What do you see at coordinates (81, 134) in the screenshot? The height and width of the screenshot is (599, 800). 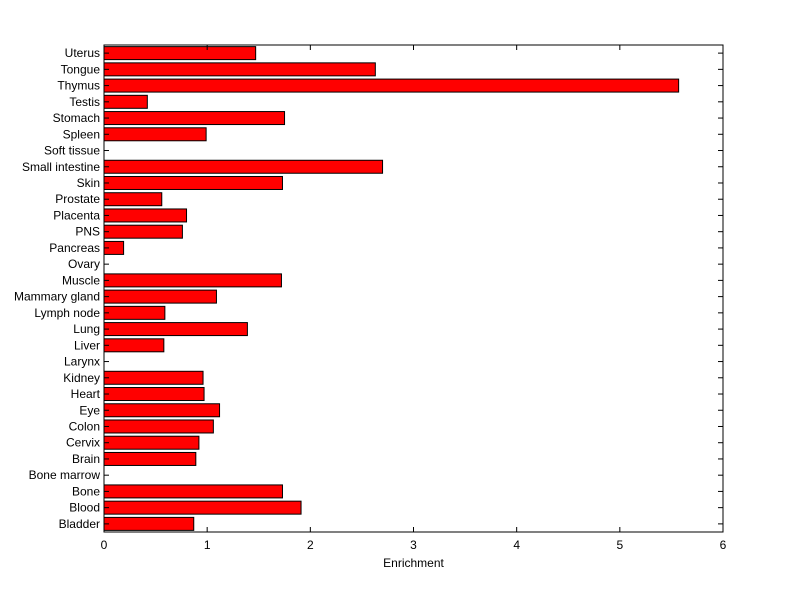 I see `y-tick-label: Spleen` at bounding box center [81, 134].